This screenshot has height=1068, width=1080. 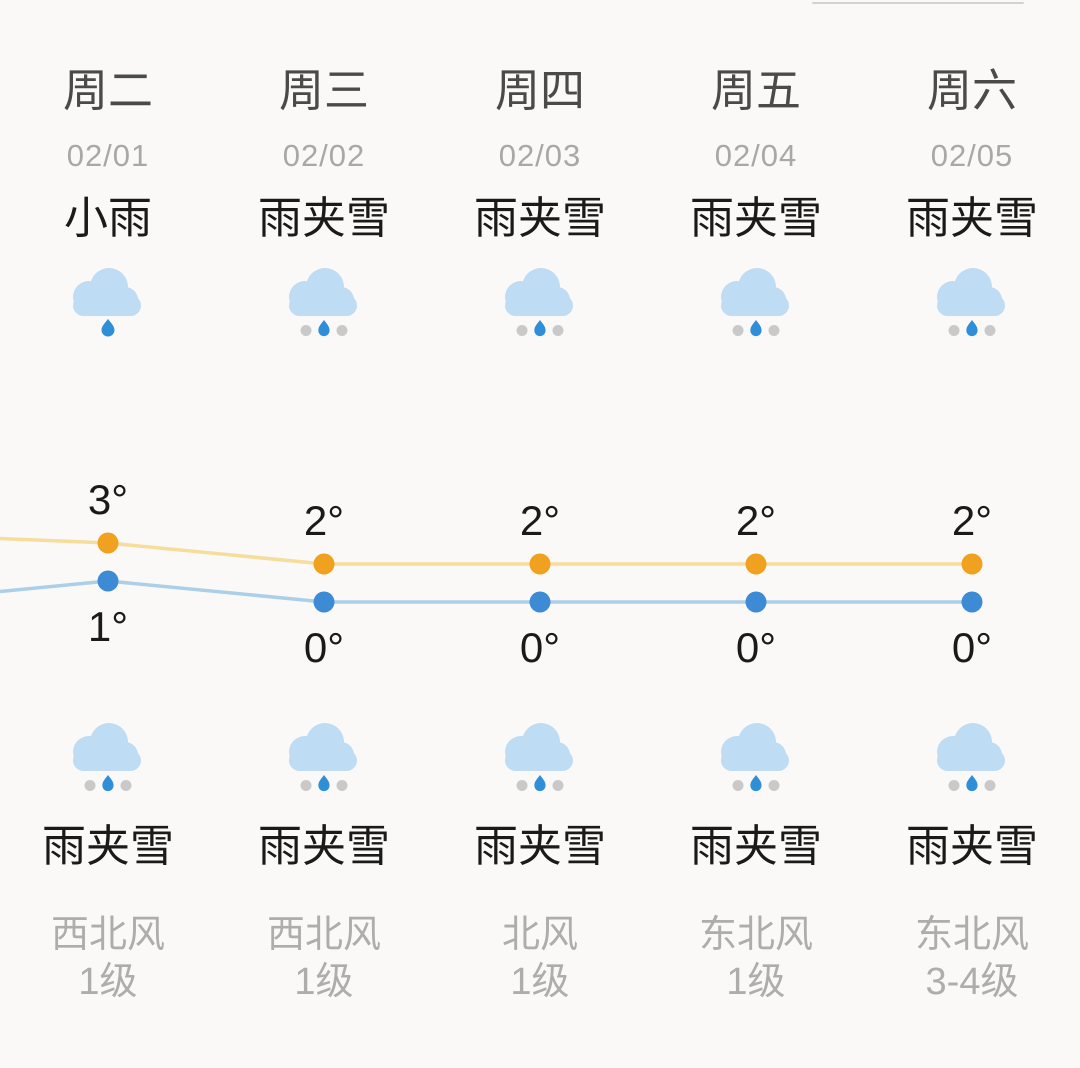 What do you see at coordinates (108, 626) in the screenshot?
I see `low-temp-label: 1°` at bounding box center [108, 626].